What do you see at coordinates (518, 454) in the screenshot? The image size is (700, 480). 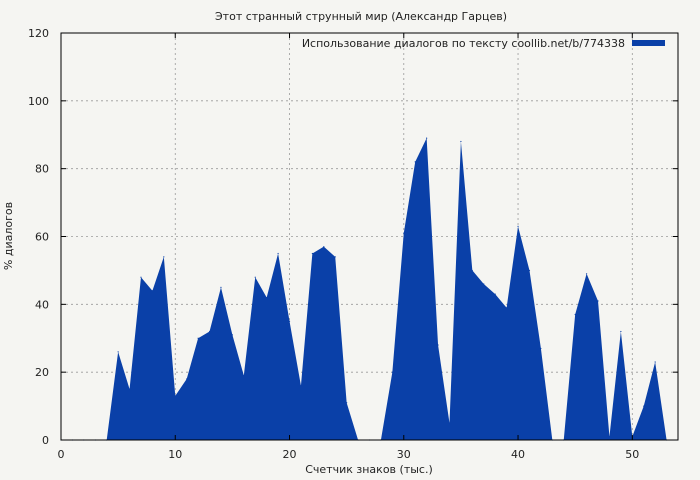 I see `x-tick-label: 40` at bounding box center [518, 454].